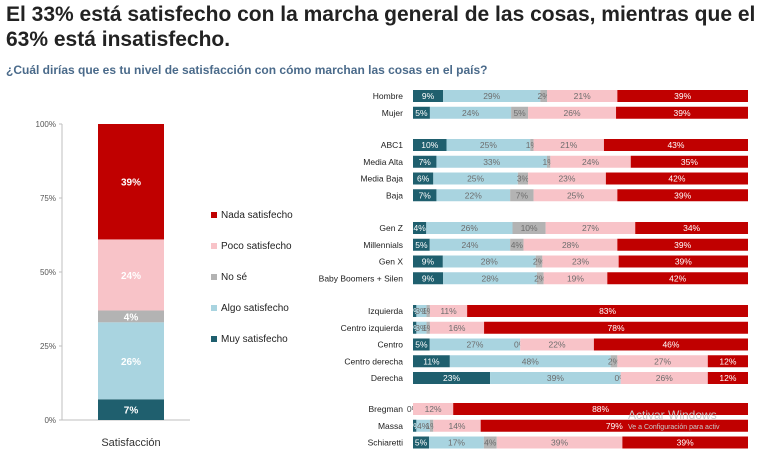  I want to click on segment-value-label: 3%, so click(421, 328).